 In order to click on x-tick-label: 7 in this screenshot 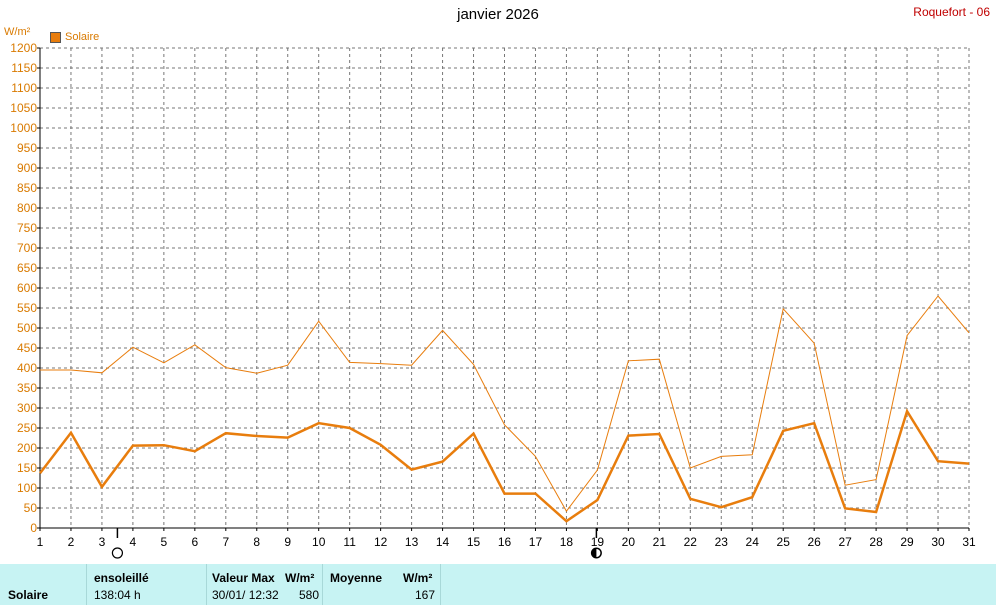, I will do `click(225, 542)`.